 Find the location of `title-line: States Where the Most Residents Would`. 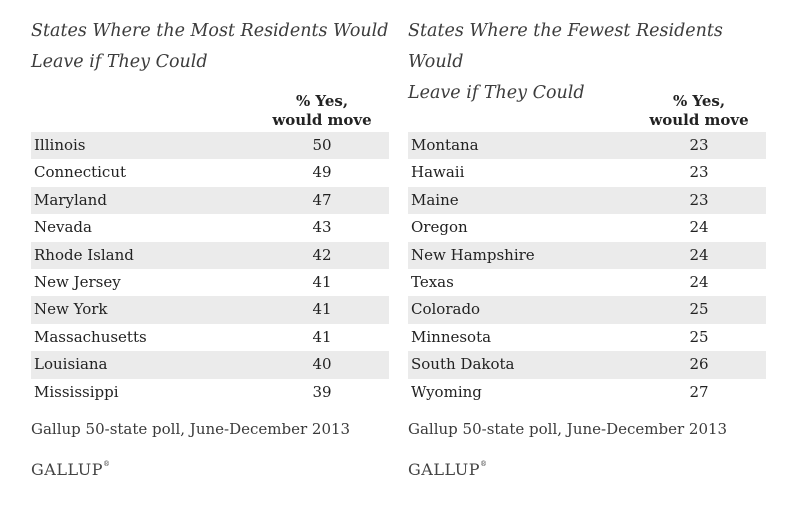

title-line: States Where the Most Residents Would is located at coordinates (210, 31).